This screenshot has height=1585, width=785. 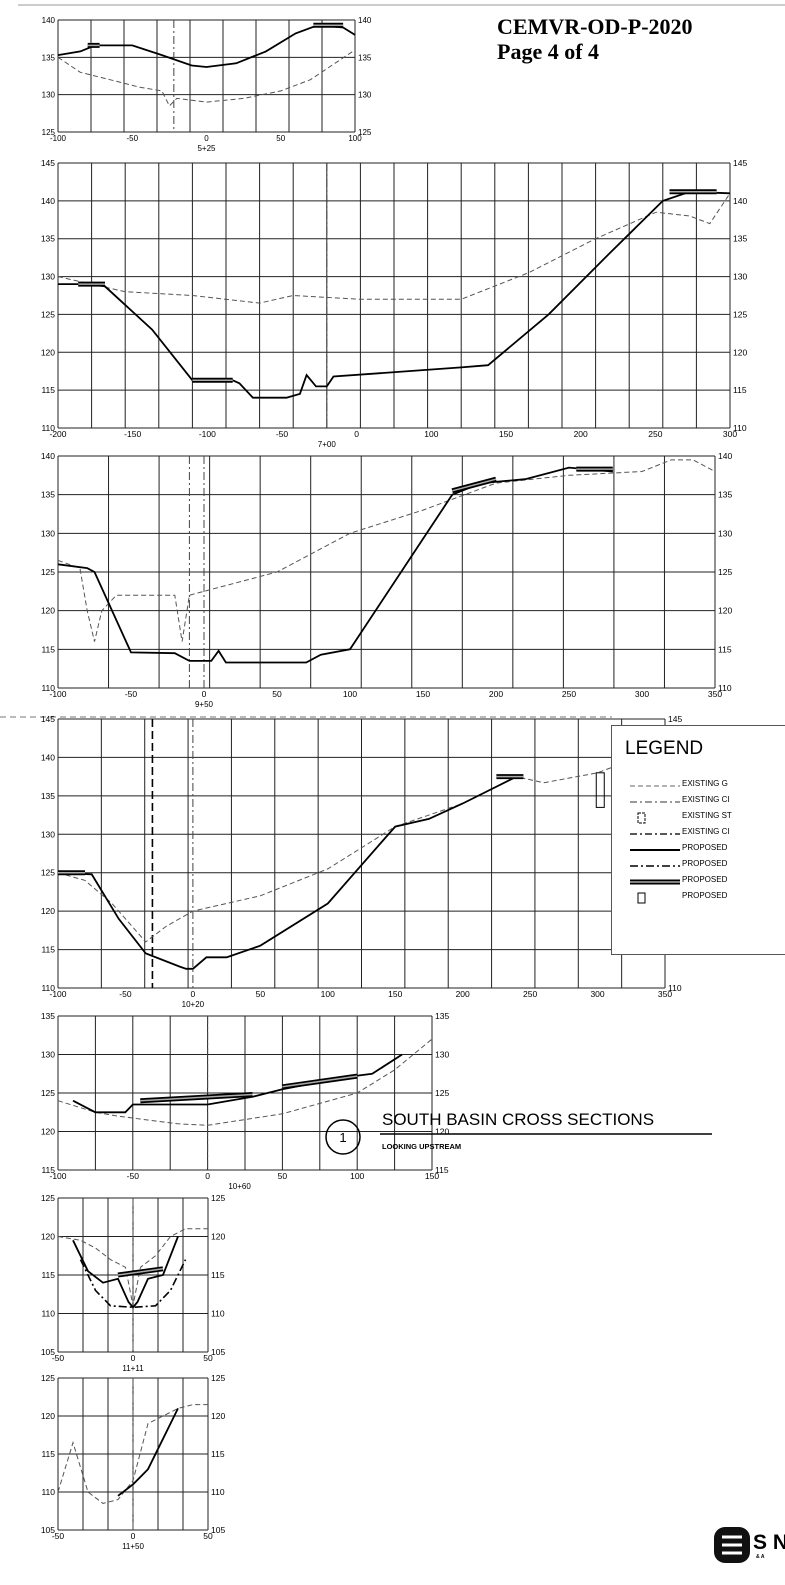 I want to click on x-tick-label: 250, so click(x=655, y=434).